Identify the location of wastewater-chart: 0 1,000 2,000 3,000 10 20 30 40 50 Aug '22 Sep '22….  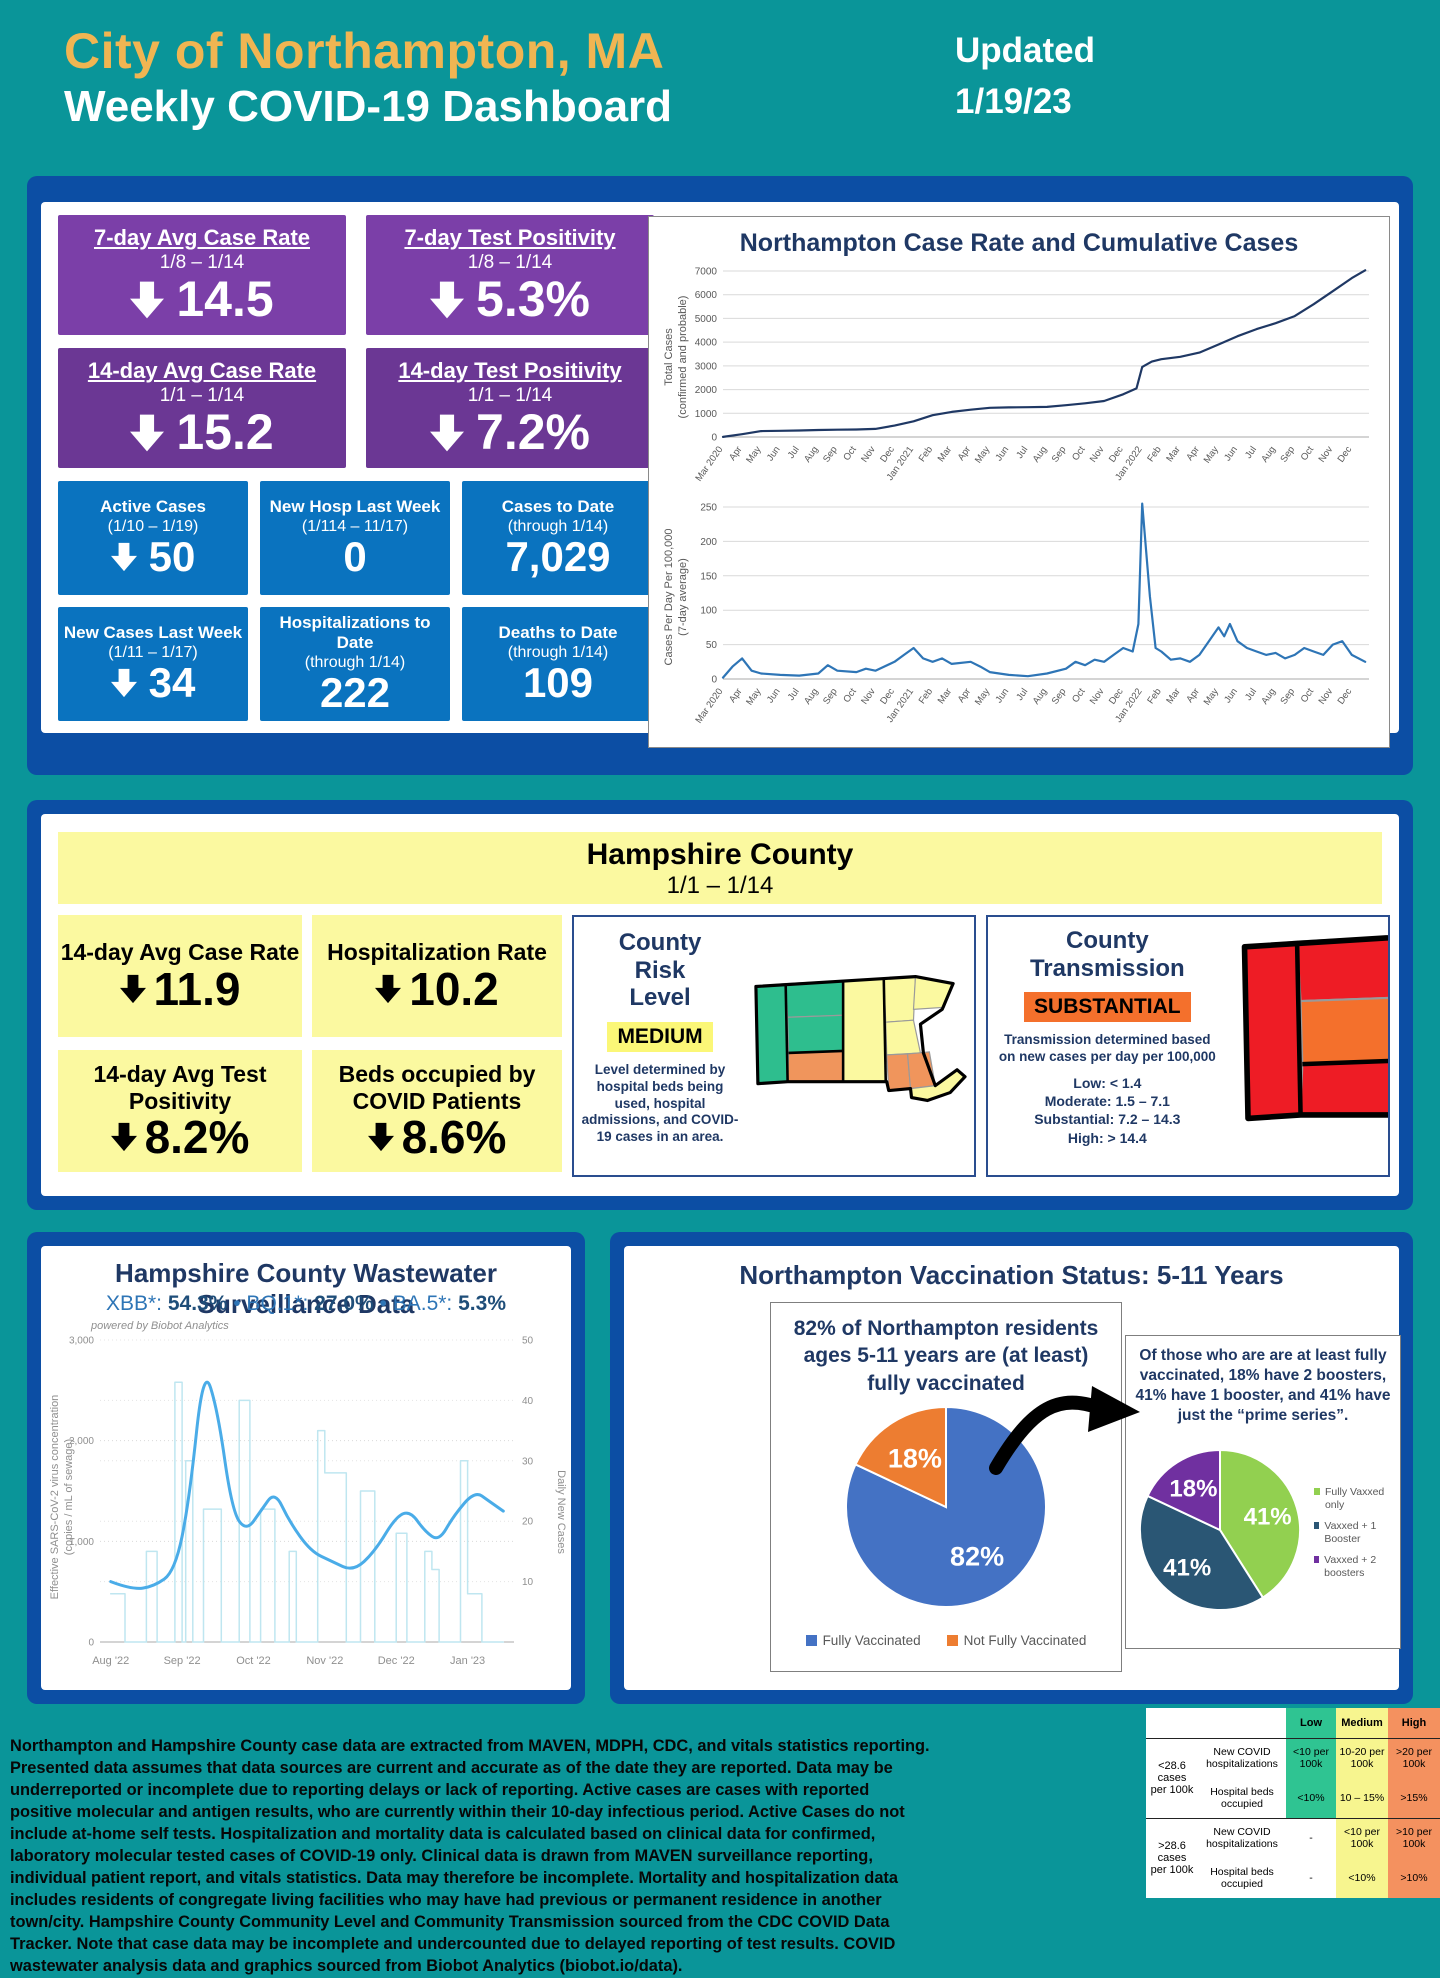
(301, 1502).